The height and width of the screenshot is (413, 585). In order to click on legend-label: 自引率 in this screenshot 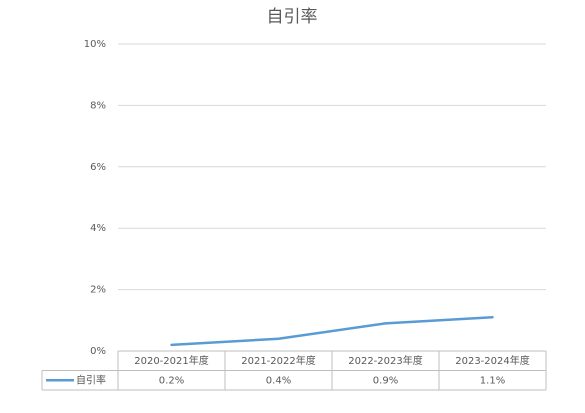, I will do `click(91, 379)`.